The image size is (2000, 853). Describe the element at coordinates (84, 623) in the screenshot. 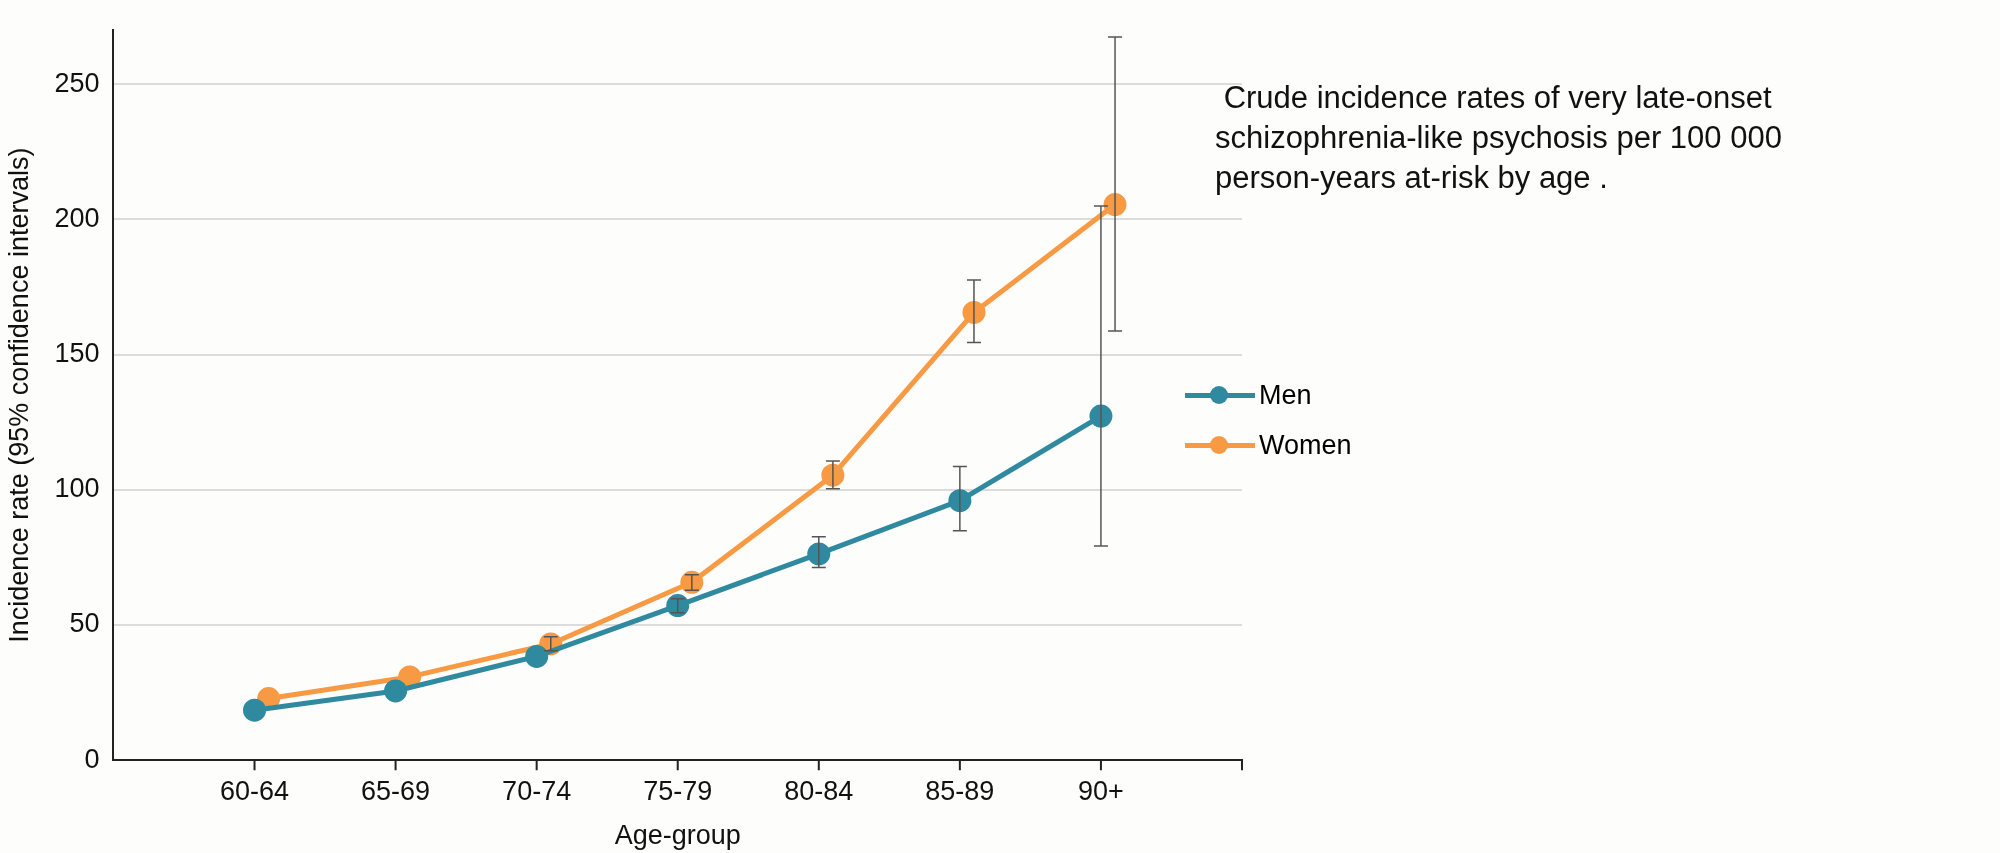

I see `y-tick-label: 50` at that location.